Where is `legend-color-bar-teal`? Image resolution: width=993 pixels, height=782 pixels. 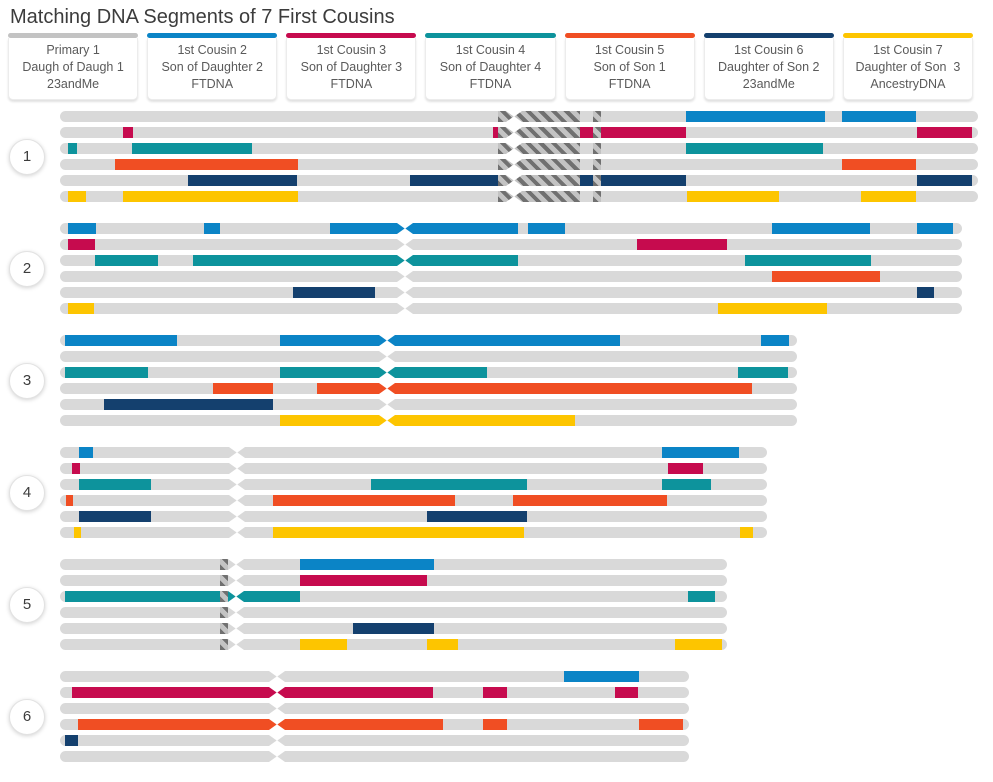
legend-color-bar-teal is located at coordinates (490, 35).